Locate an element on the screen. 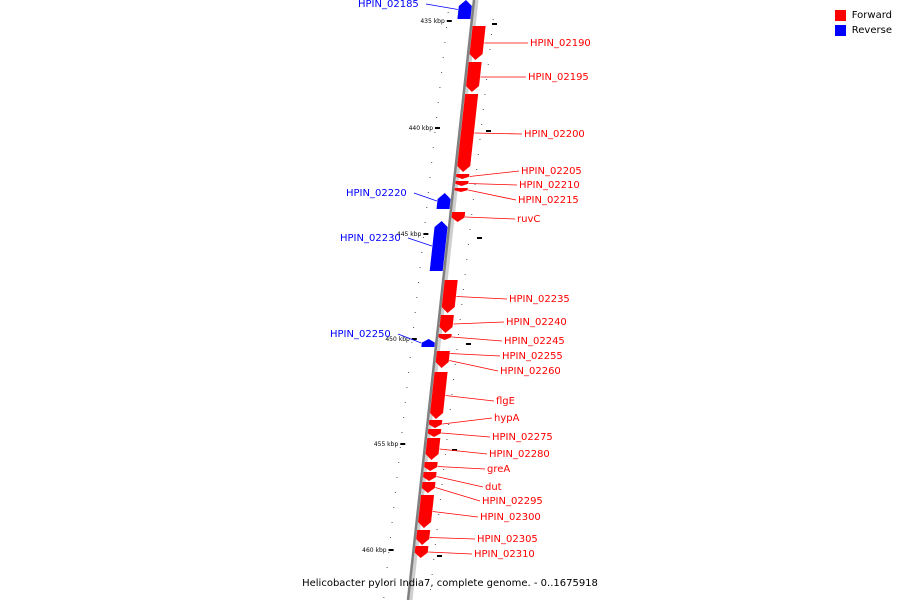 The image size is (900, 600). legend-forward-label: Forward is located at coordinates (871, 15).